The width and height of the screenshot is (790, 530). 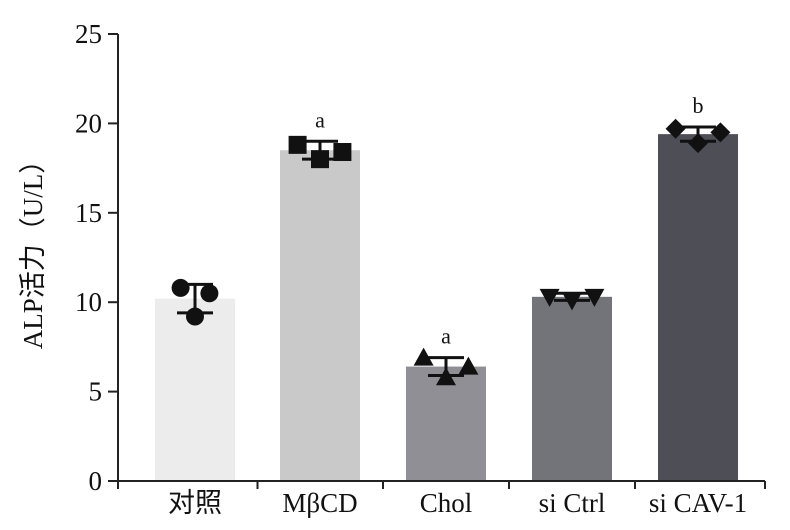 What do you see at coordinates (195, 503) in the screenshot?
I see `x-tick-label-1: 对照` at bounding box center [195, 503].